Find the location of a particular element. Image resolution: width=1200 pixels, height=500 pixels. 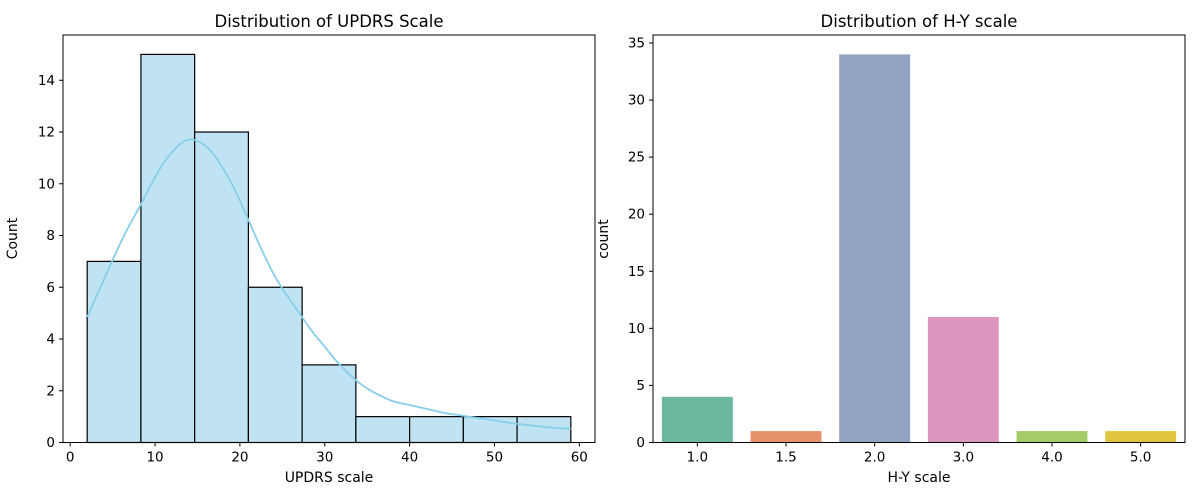

y-tick-label: 6 is located at coordinates (50, 288).